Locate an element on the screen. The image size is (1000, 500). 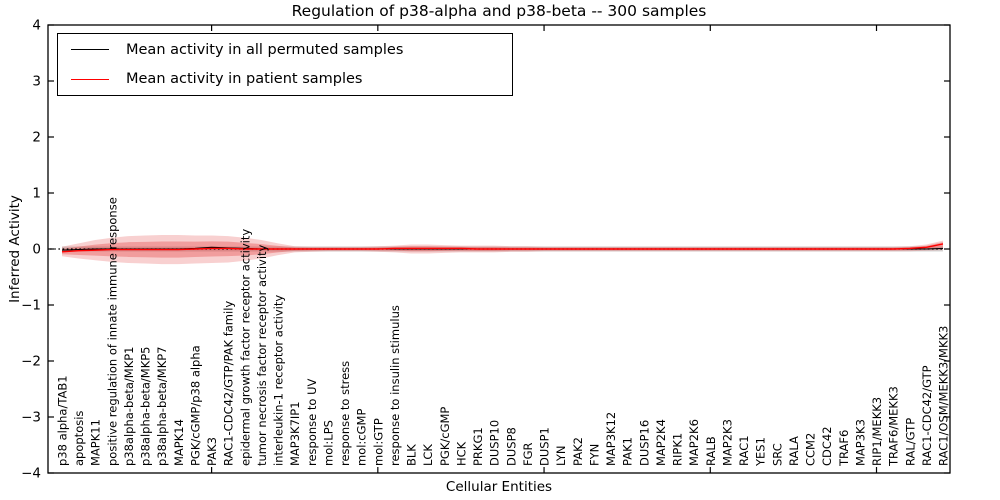
x-tick-label: MAP3K12 is located at coordinates (611, 439).